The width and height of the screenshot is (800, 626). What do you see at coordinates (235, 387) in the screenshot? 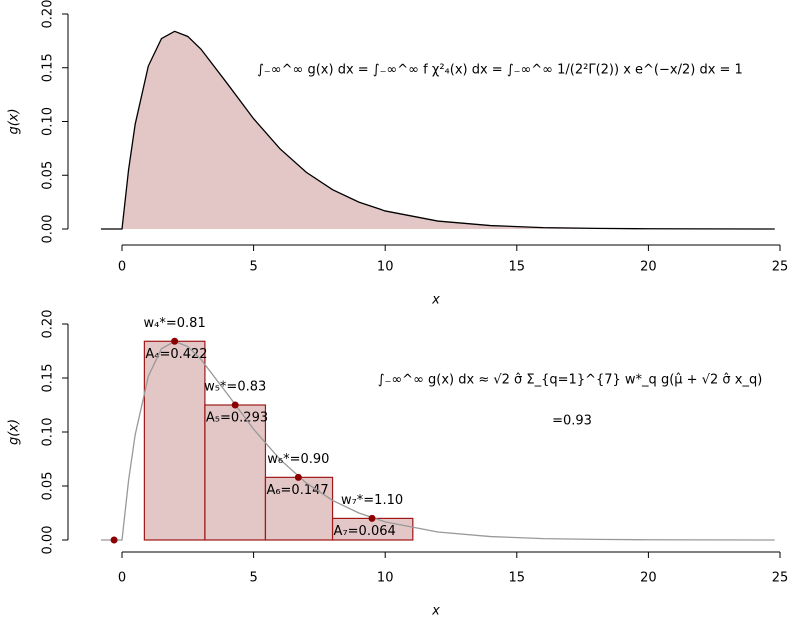
I see `weight-label: w₅*=0.83` at bounding box center [235, 387].